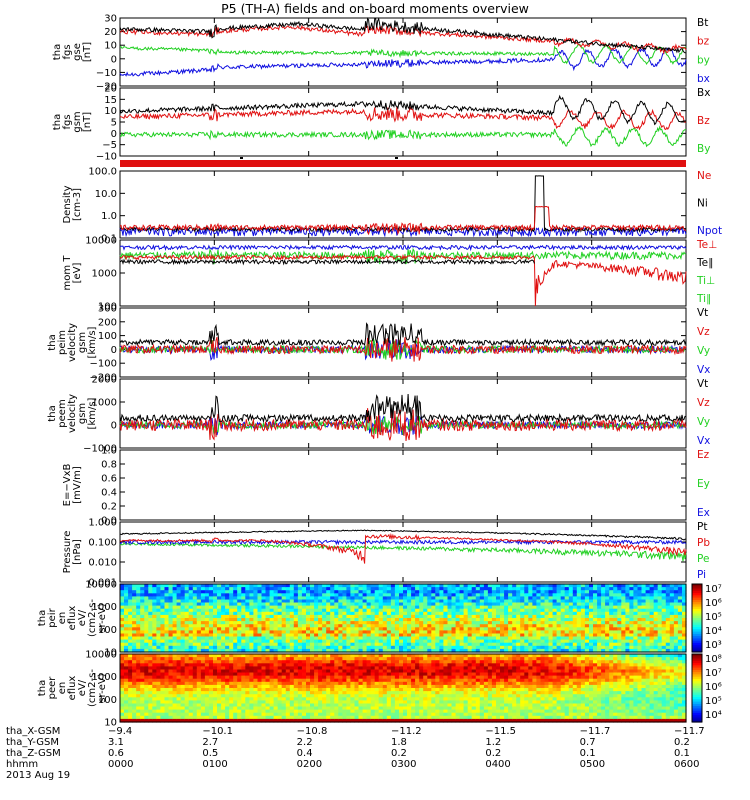 This screenshot has height=800, width=750. I want to click on legend-Bt: Bt, so click(702, 23).